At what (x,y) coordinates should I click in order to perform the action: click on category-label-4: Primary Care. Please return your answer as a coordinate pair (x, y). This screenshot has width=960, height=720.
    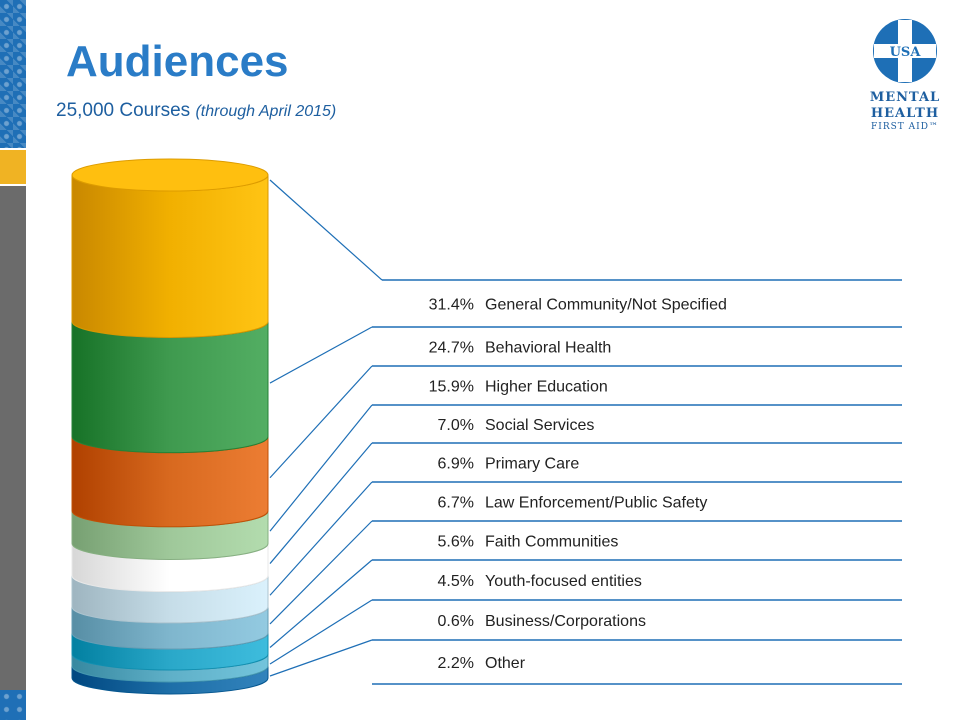
    Looking at the image, I should click on (532, 464).